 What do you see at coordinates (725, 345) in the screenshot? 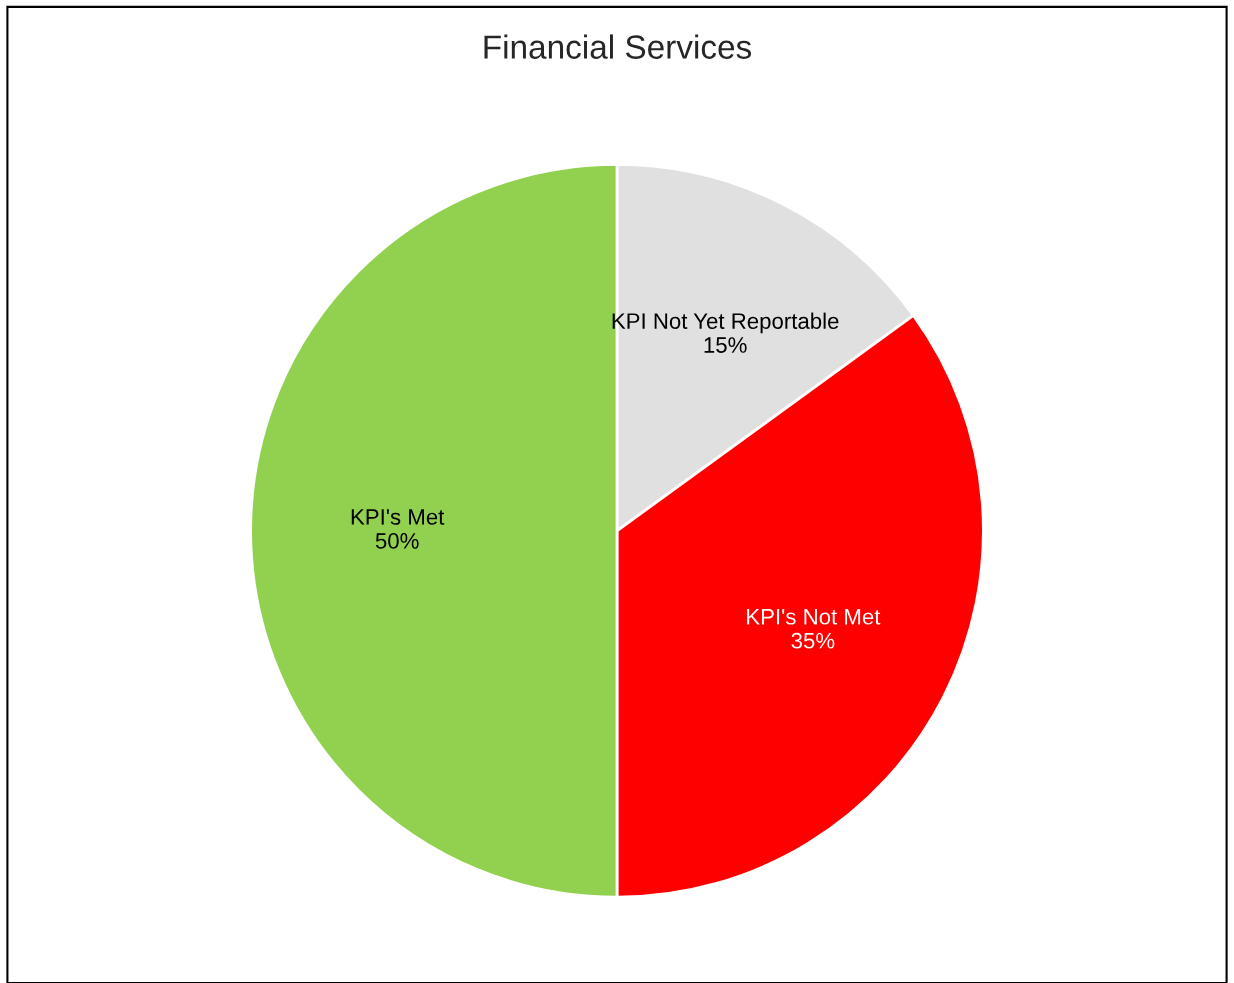
I see `data-label: 15%` at bounding box center [725, 345].